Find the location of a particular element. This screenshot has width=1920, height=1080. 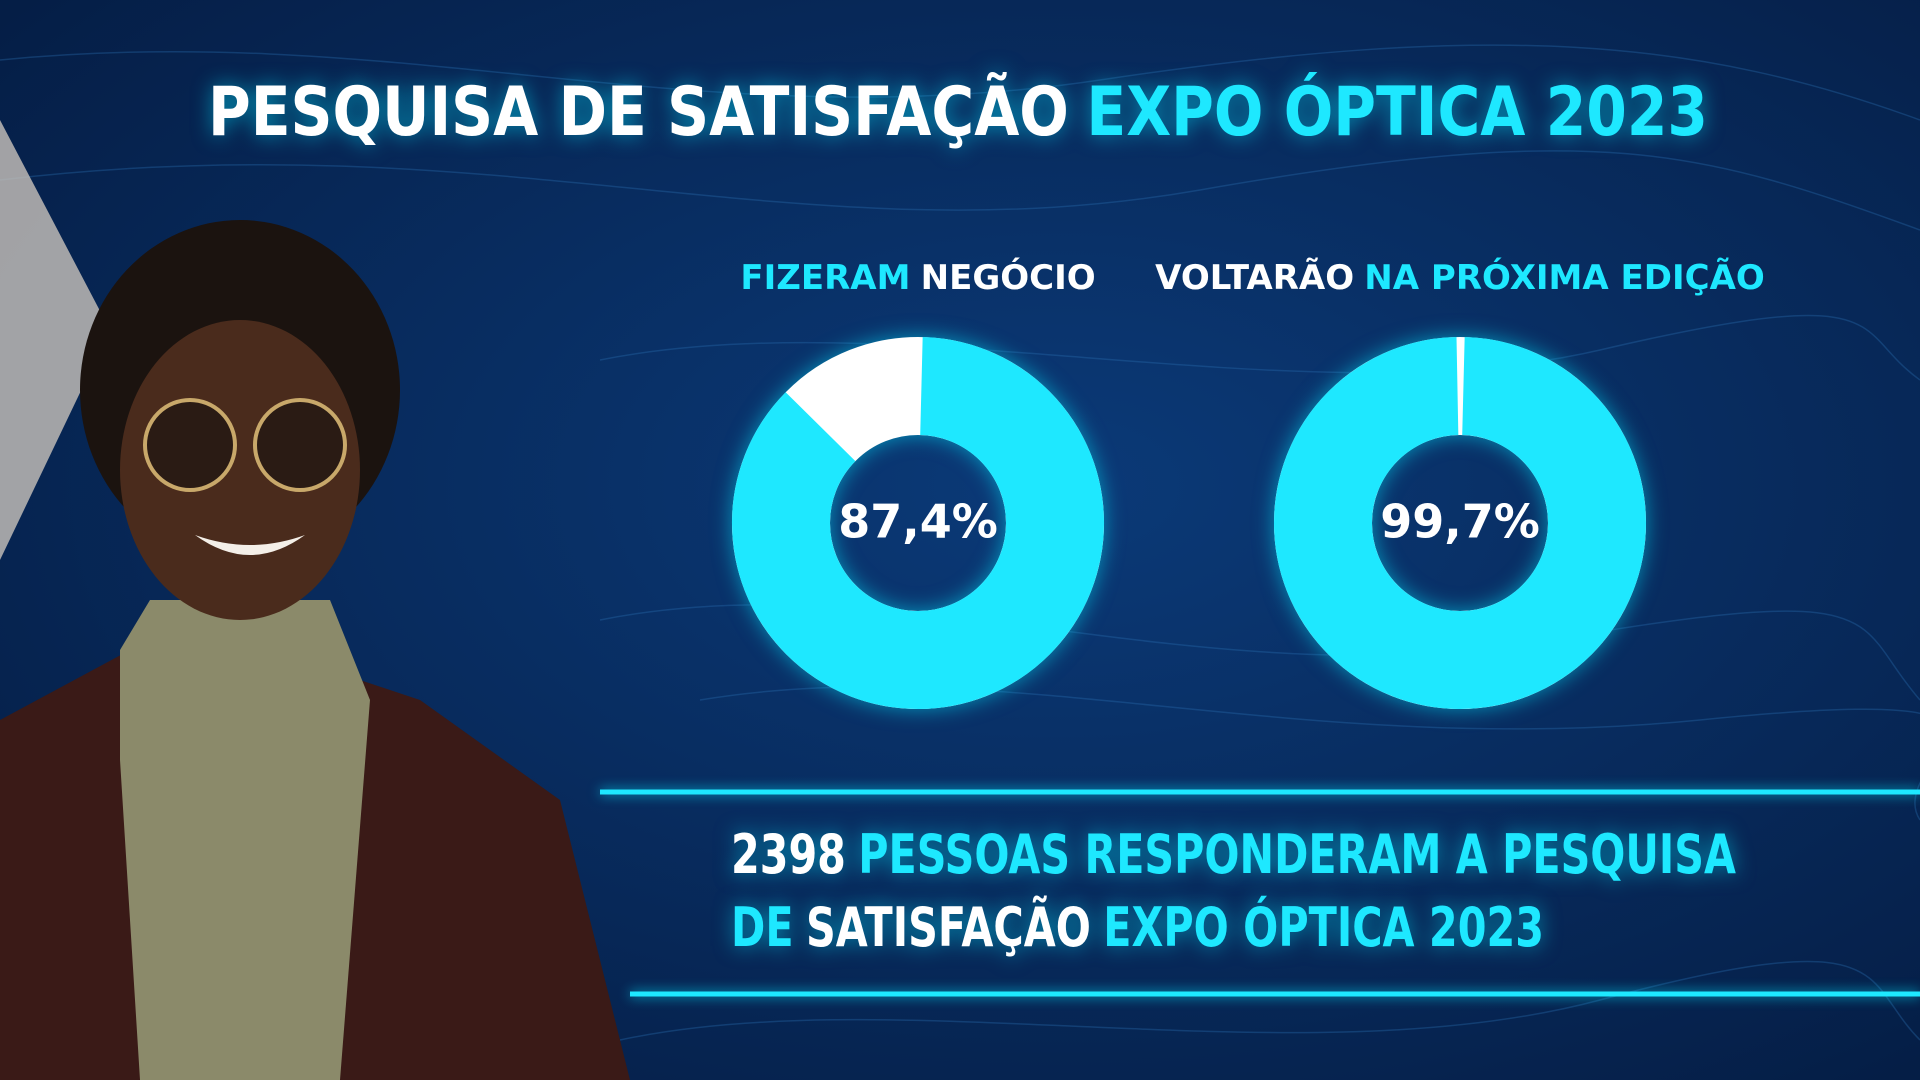

title: PESQUISA DE SATISFAÇÃOEXPO ÓPTICA 2023 is located at coordinates (958, 112).